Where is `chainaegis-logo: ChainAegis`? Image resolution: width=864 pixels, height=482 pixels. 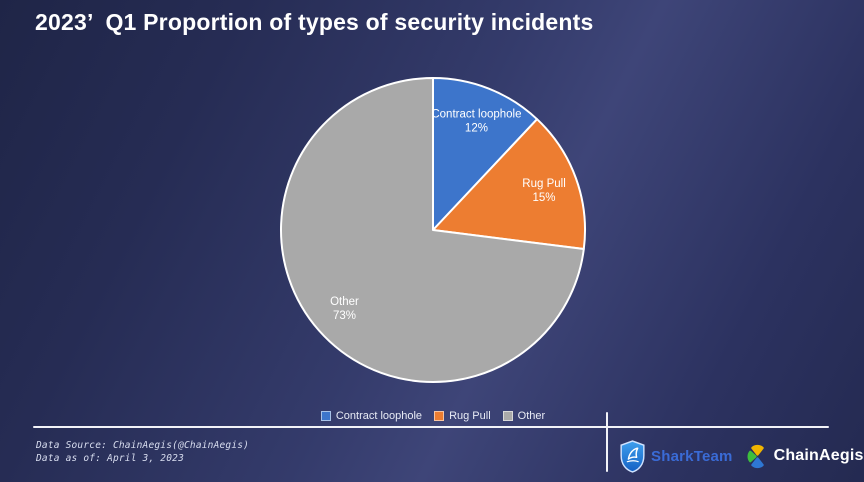 chainaegis-logo: ChainAegis is located at coordinates (805, 456).